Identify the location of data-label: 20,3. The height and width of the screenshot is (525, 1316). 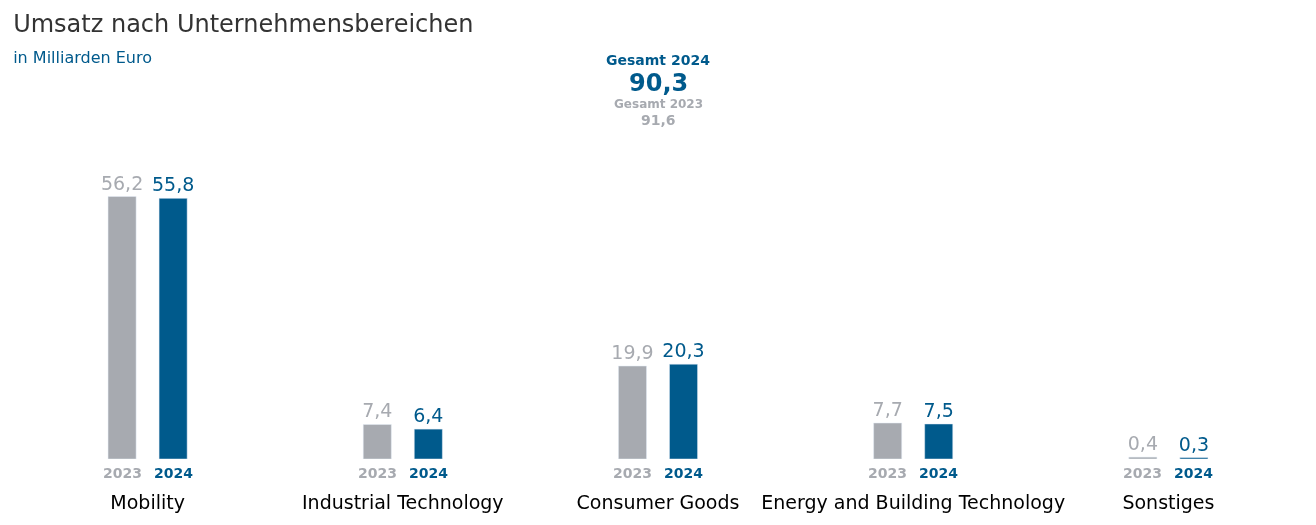
(683, 350).